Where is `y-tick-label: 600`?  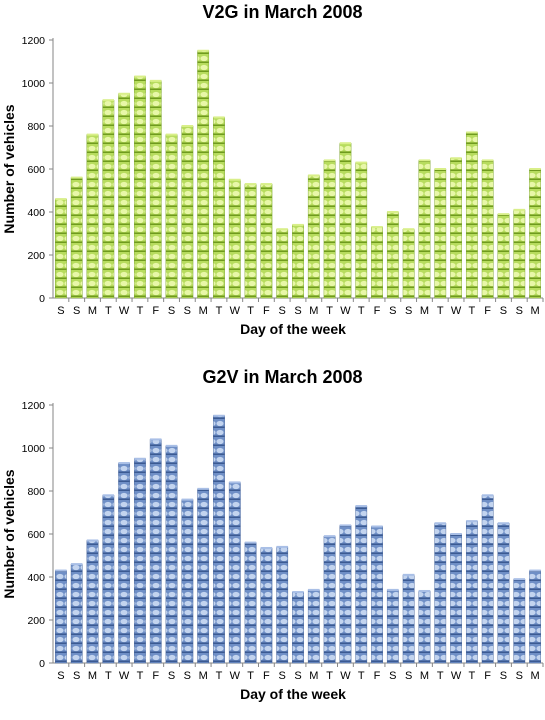
y-tick-label: 600 is located at coordinates (36, 535).